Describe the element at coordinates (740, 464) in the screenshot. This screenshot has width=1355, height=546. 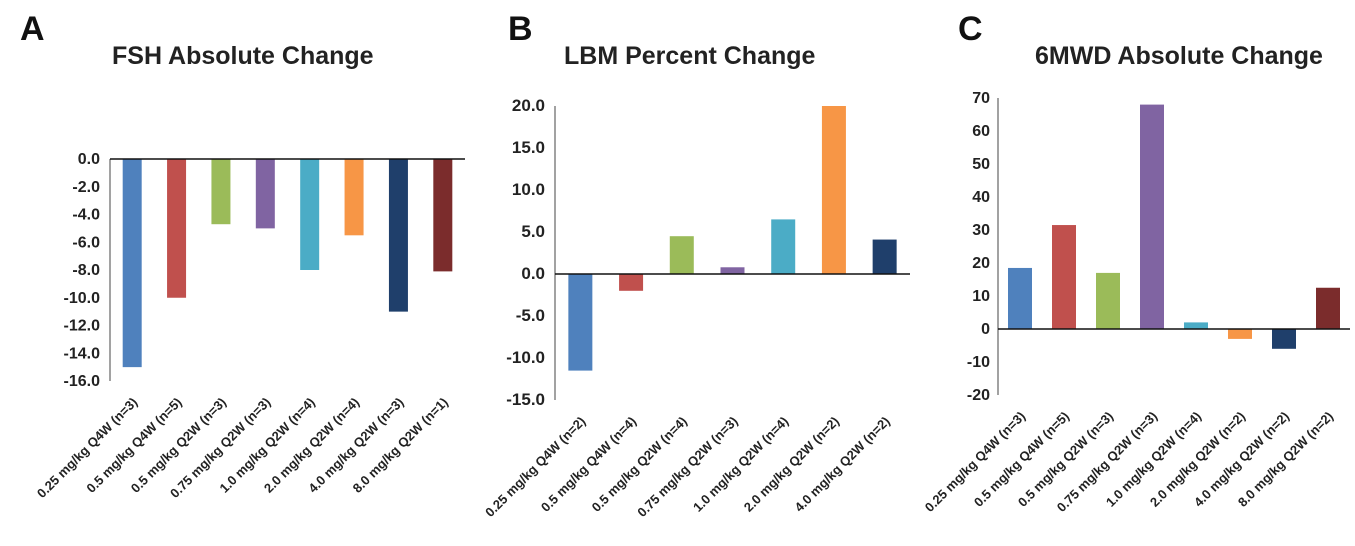
I see `category-label: 1.0 mg/kg Q2W (n=4)` at that location.